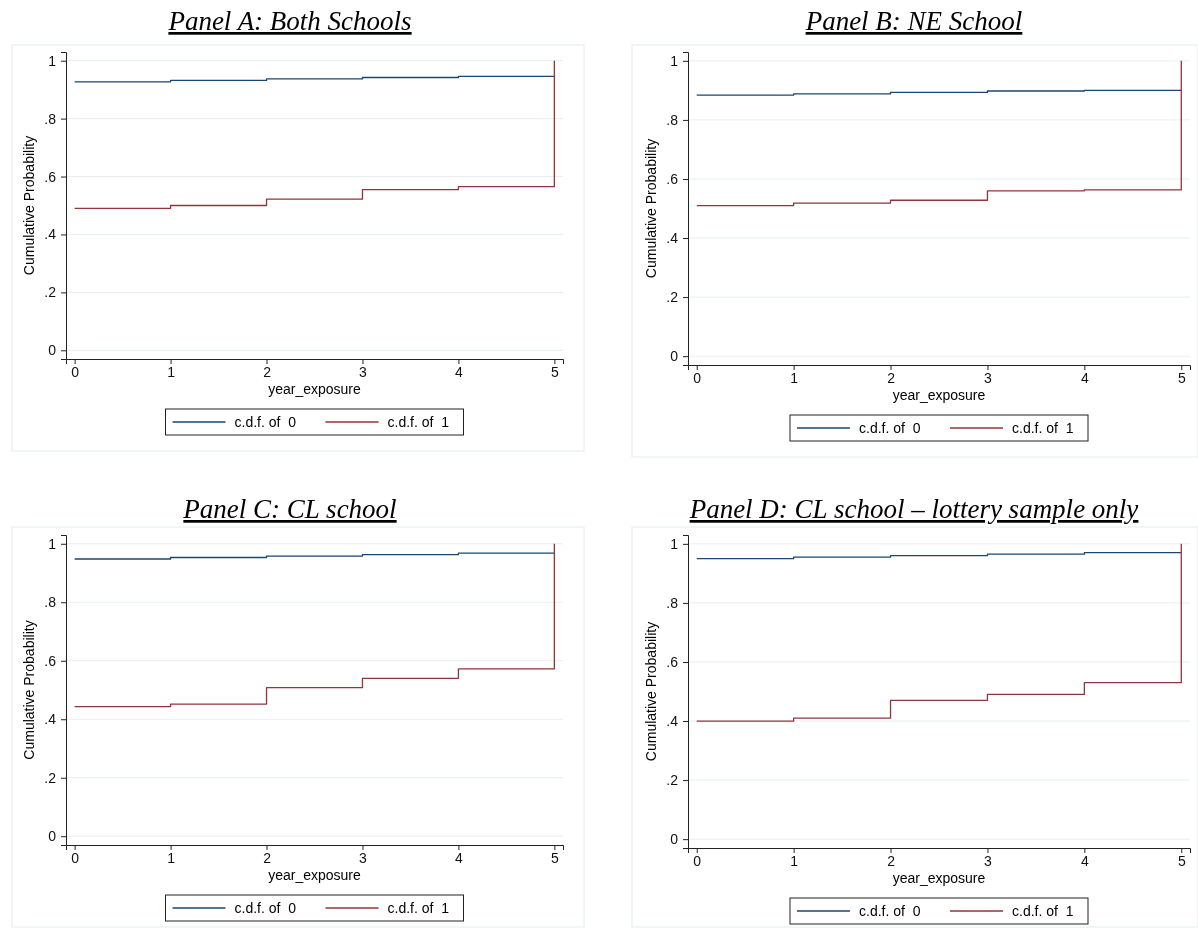 The height and width of the screenshot is (937, 1198). I want to click on chart-title: Panel C: CL school, so click(289, 509).